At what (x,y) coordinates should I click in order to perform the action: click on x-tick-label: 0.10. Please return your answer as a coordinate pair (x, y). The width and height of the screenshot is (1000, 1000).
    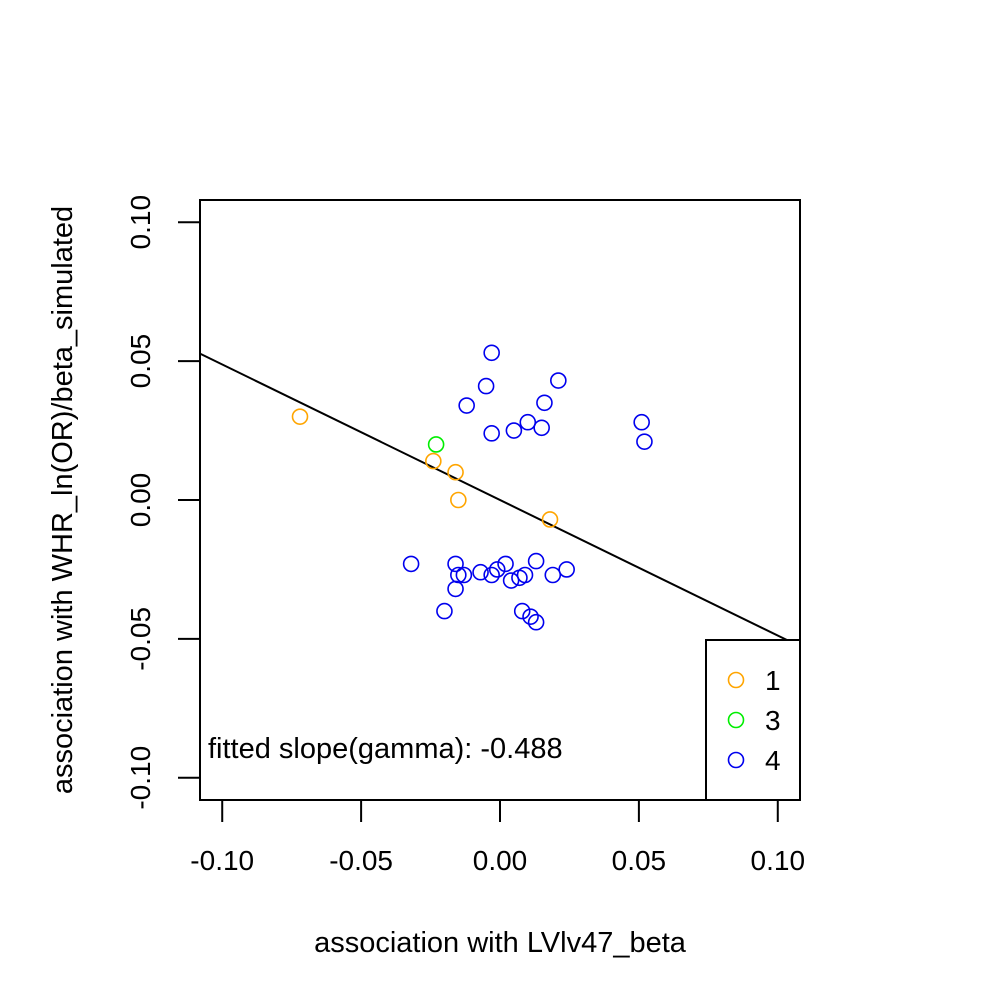
    Looking at the image, I should click on (778, 860).